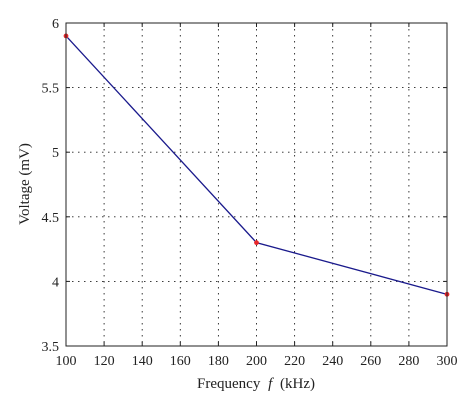 Image resolution: width=474 pixels, height=409 pixels. What do you see at coordinates (104, 361) in the screenshot?
I see `x-tick-label: 120` at bounding box center [104, 361].